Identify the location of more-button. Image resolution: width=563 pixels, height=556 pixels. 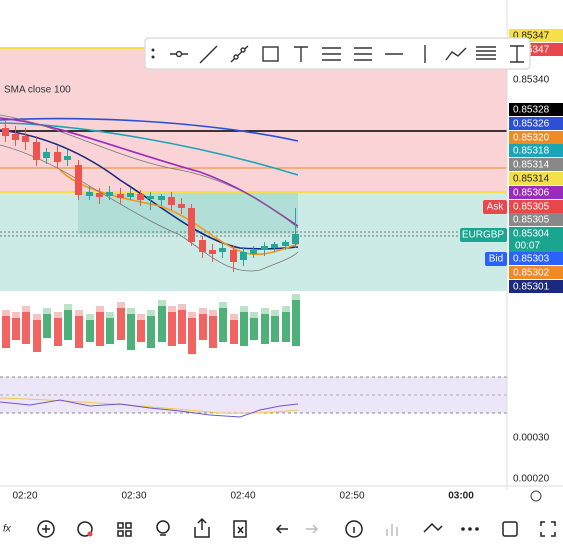
(470, 529).